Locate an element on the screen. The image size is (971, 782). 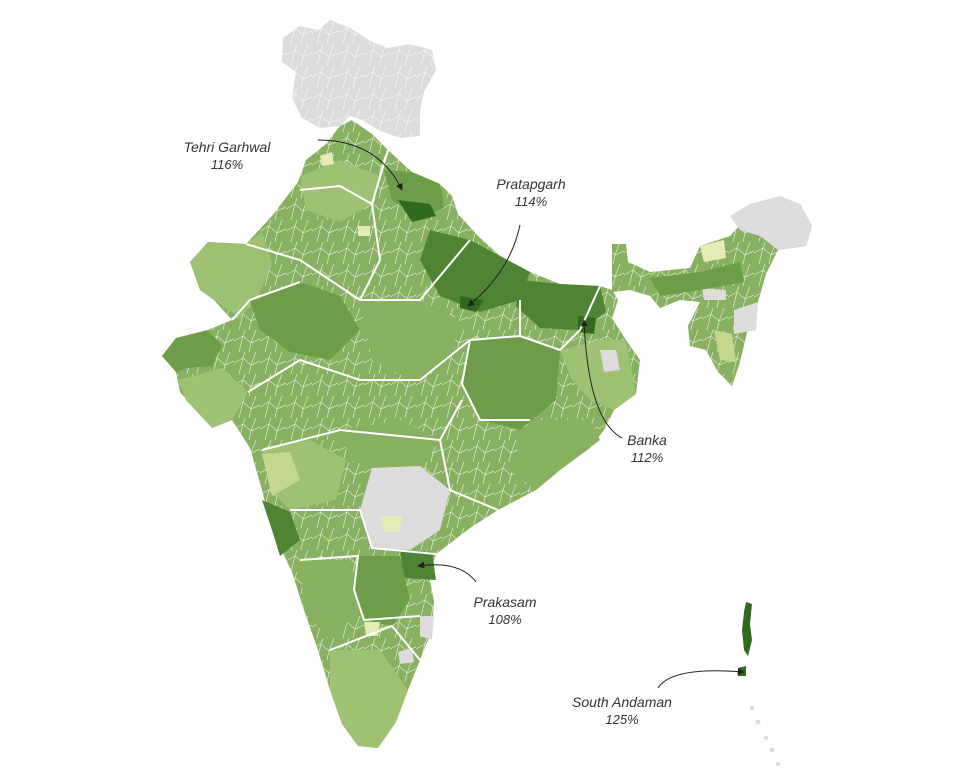
assam-valley is located at coordinates (697, 279).